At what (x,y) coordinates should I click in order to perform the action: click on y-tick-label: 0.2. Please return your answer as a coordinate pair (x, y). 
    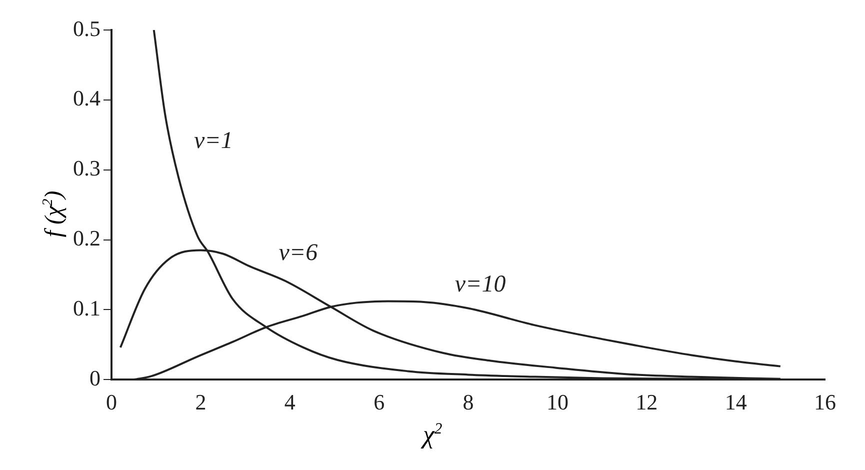
    Looking at the image, I should click on (86, 238).